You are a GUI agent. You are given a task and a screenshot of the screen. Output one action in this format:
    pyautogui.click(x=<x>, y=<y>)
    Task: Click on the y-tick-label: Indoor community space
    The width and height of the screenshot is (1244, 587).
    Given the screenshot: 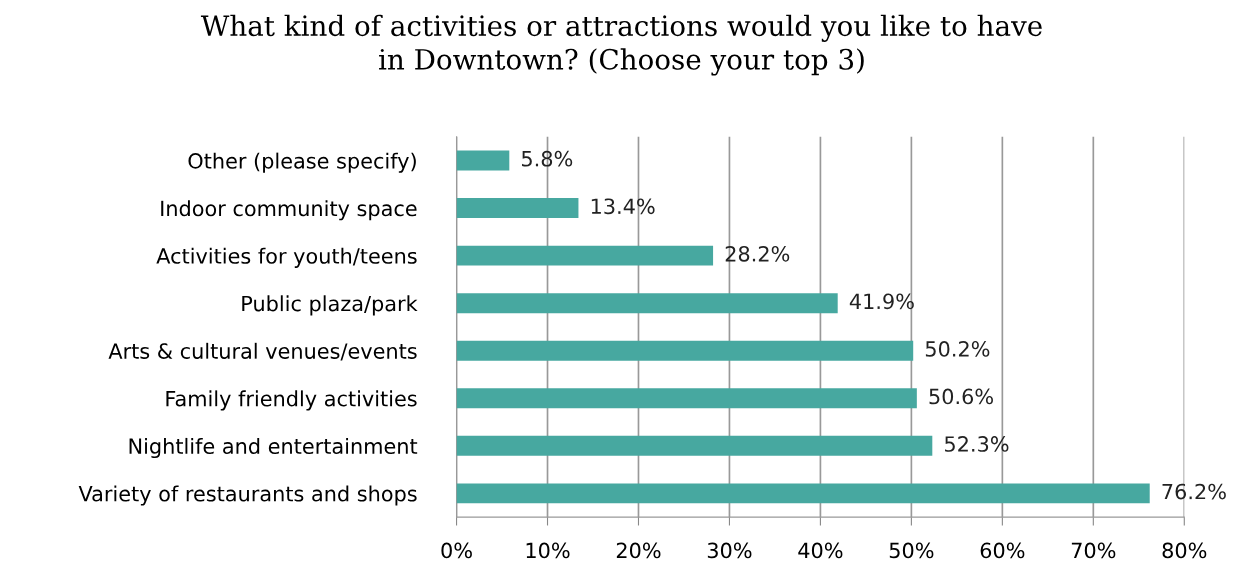 What is the action you would take?
    pyautogui.click(x=289, y=210)
    